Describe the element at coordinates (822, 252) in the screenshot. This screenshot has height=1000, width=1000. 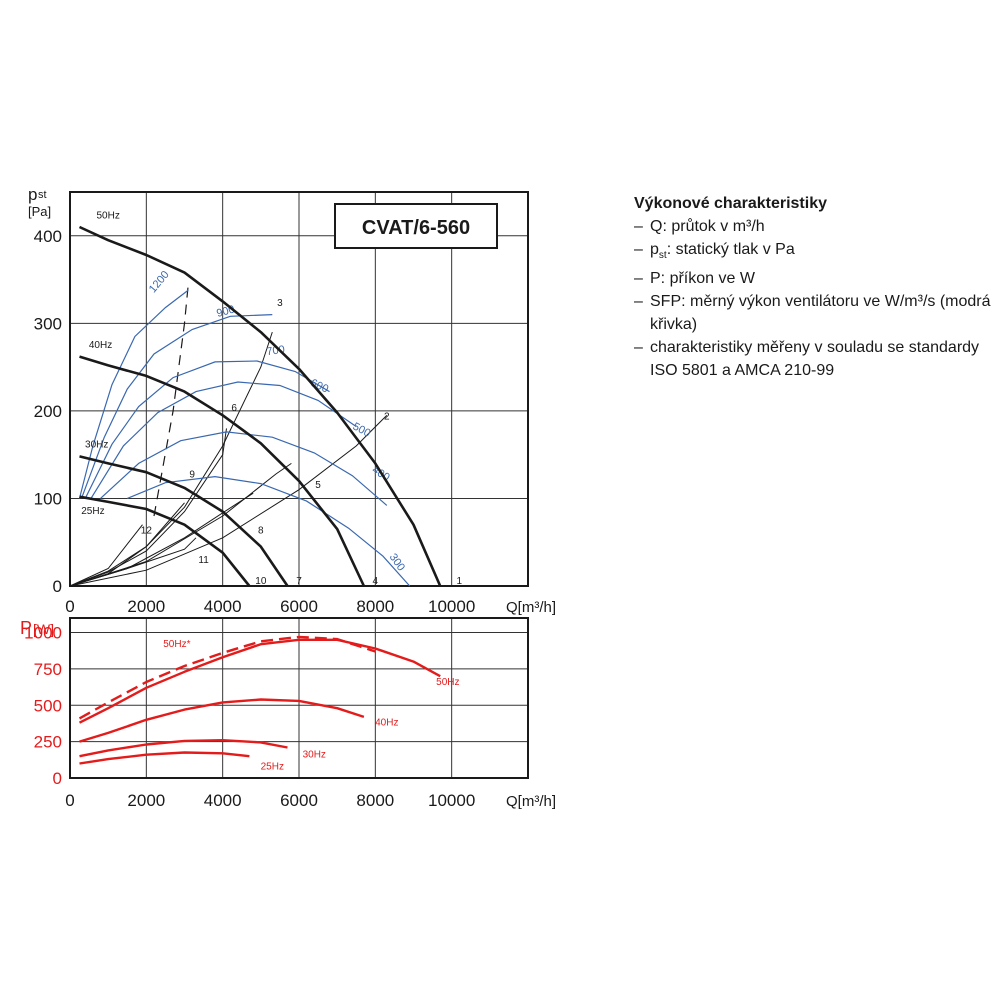
I see `legend-item-text: pst: statický tlak v Pa` at that location.